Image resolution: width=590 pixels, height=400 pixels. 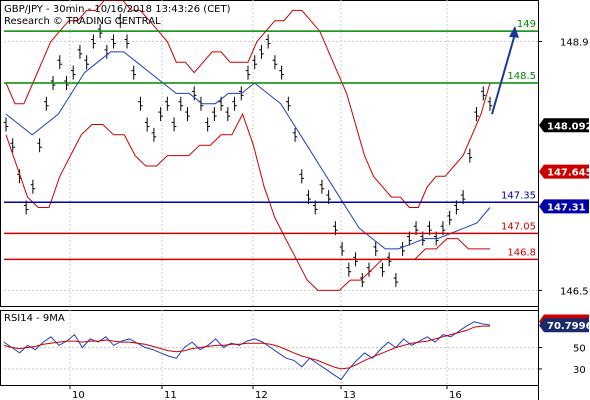 What do you see at coordinates (246, 347) in the screenshot?
I see `rsi-ma-line` at bounding box center [246, 347].